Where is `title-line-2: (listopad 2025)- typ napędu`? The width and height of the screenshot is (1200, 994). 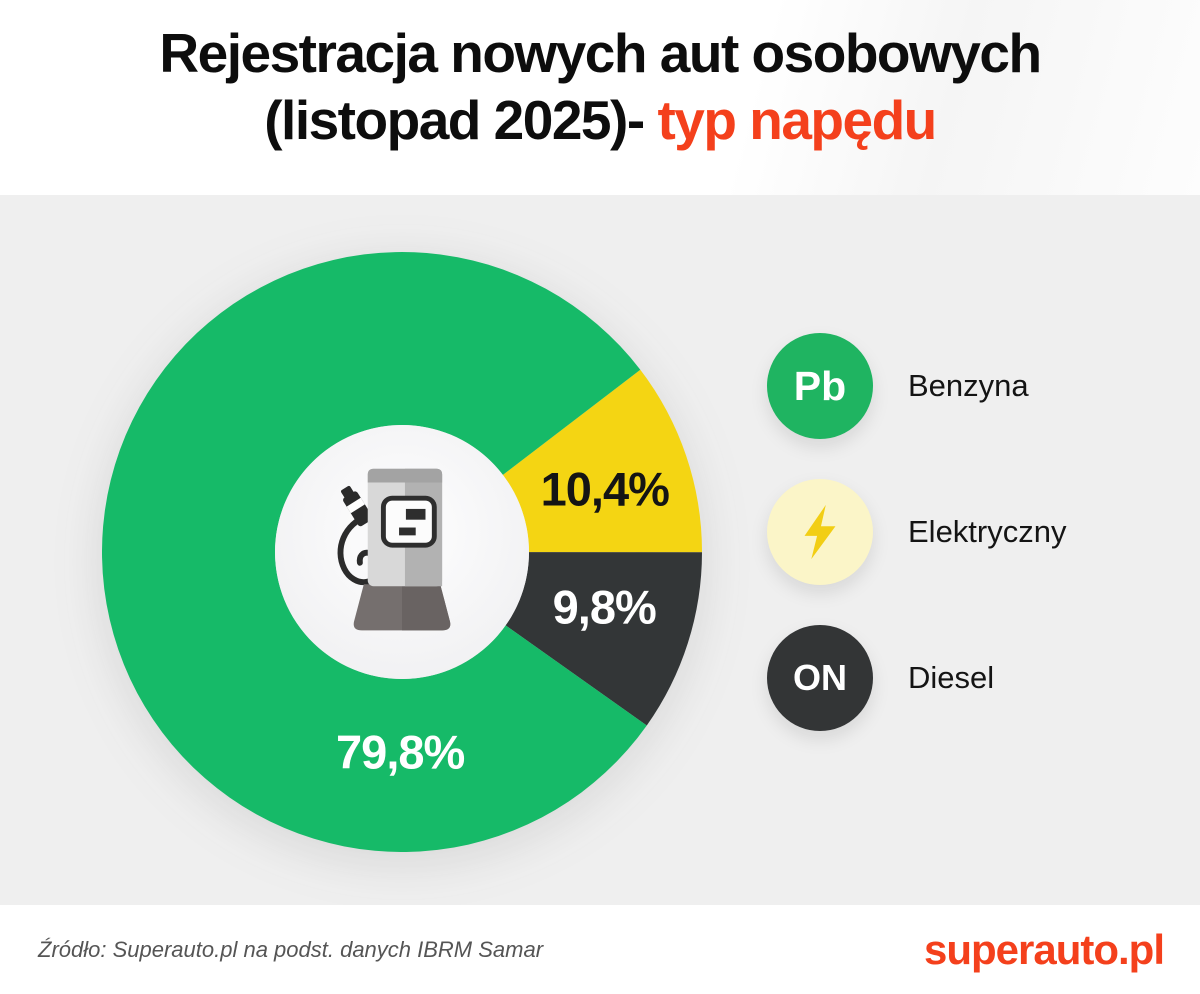
title-line-2: (listopad 2025)- typ napędu is located at coordinates (600, 120).